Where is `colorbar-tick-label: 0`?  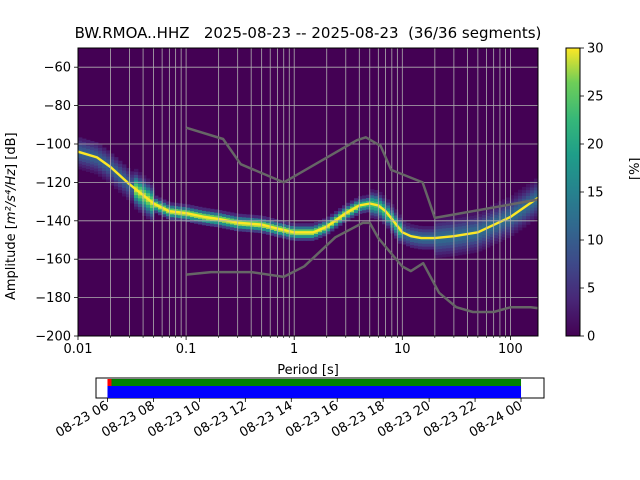 colorbar-tick-label: 0 is located at coordinates (591, 337).